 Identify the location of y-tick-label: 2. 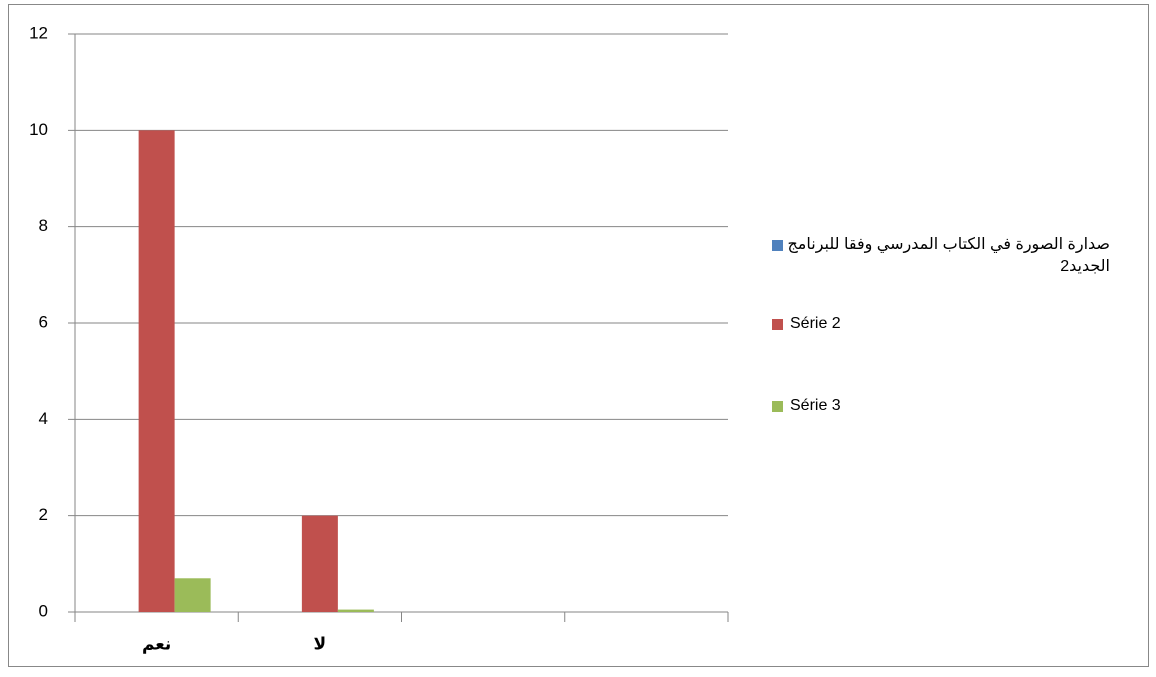
(43, 514).